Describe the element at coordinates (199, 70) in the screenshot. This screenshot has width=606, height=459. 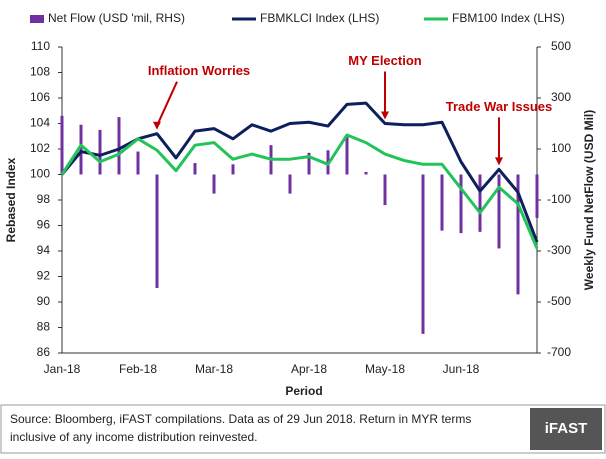
I see `annotation: Inflation Worries` at that location.